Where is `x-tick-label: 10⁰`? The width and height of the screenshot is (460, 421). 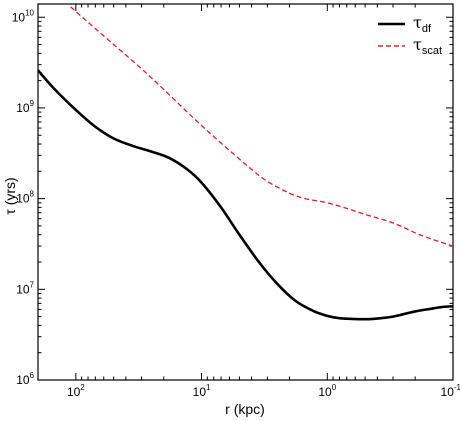 x-tick-label: 10⁰ is located at coordinates (327, 391).